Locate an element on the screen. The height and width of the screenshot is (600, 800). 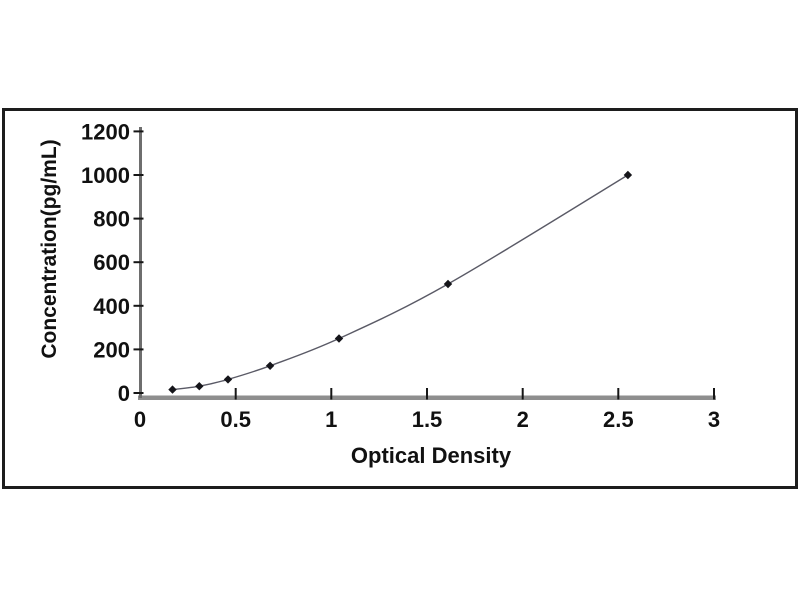
y-tick-label: 0 is located at coordinates (124, 393).